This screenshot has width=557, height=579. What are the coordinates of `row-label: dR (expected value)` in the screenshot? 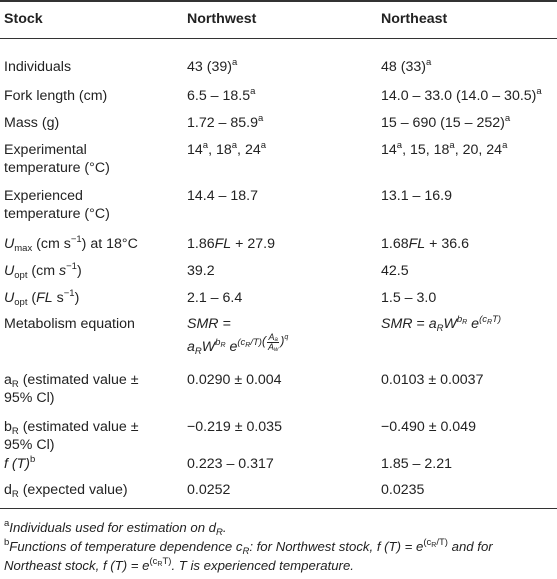 It's located at (66, 491).